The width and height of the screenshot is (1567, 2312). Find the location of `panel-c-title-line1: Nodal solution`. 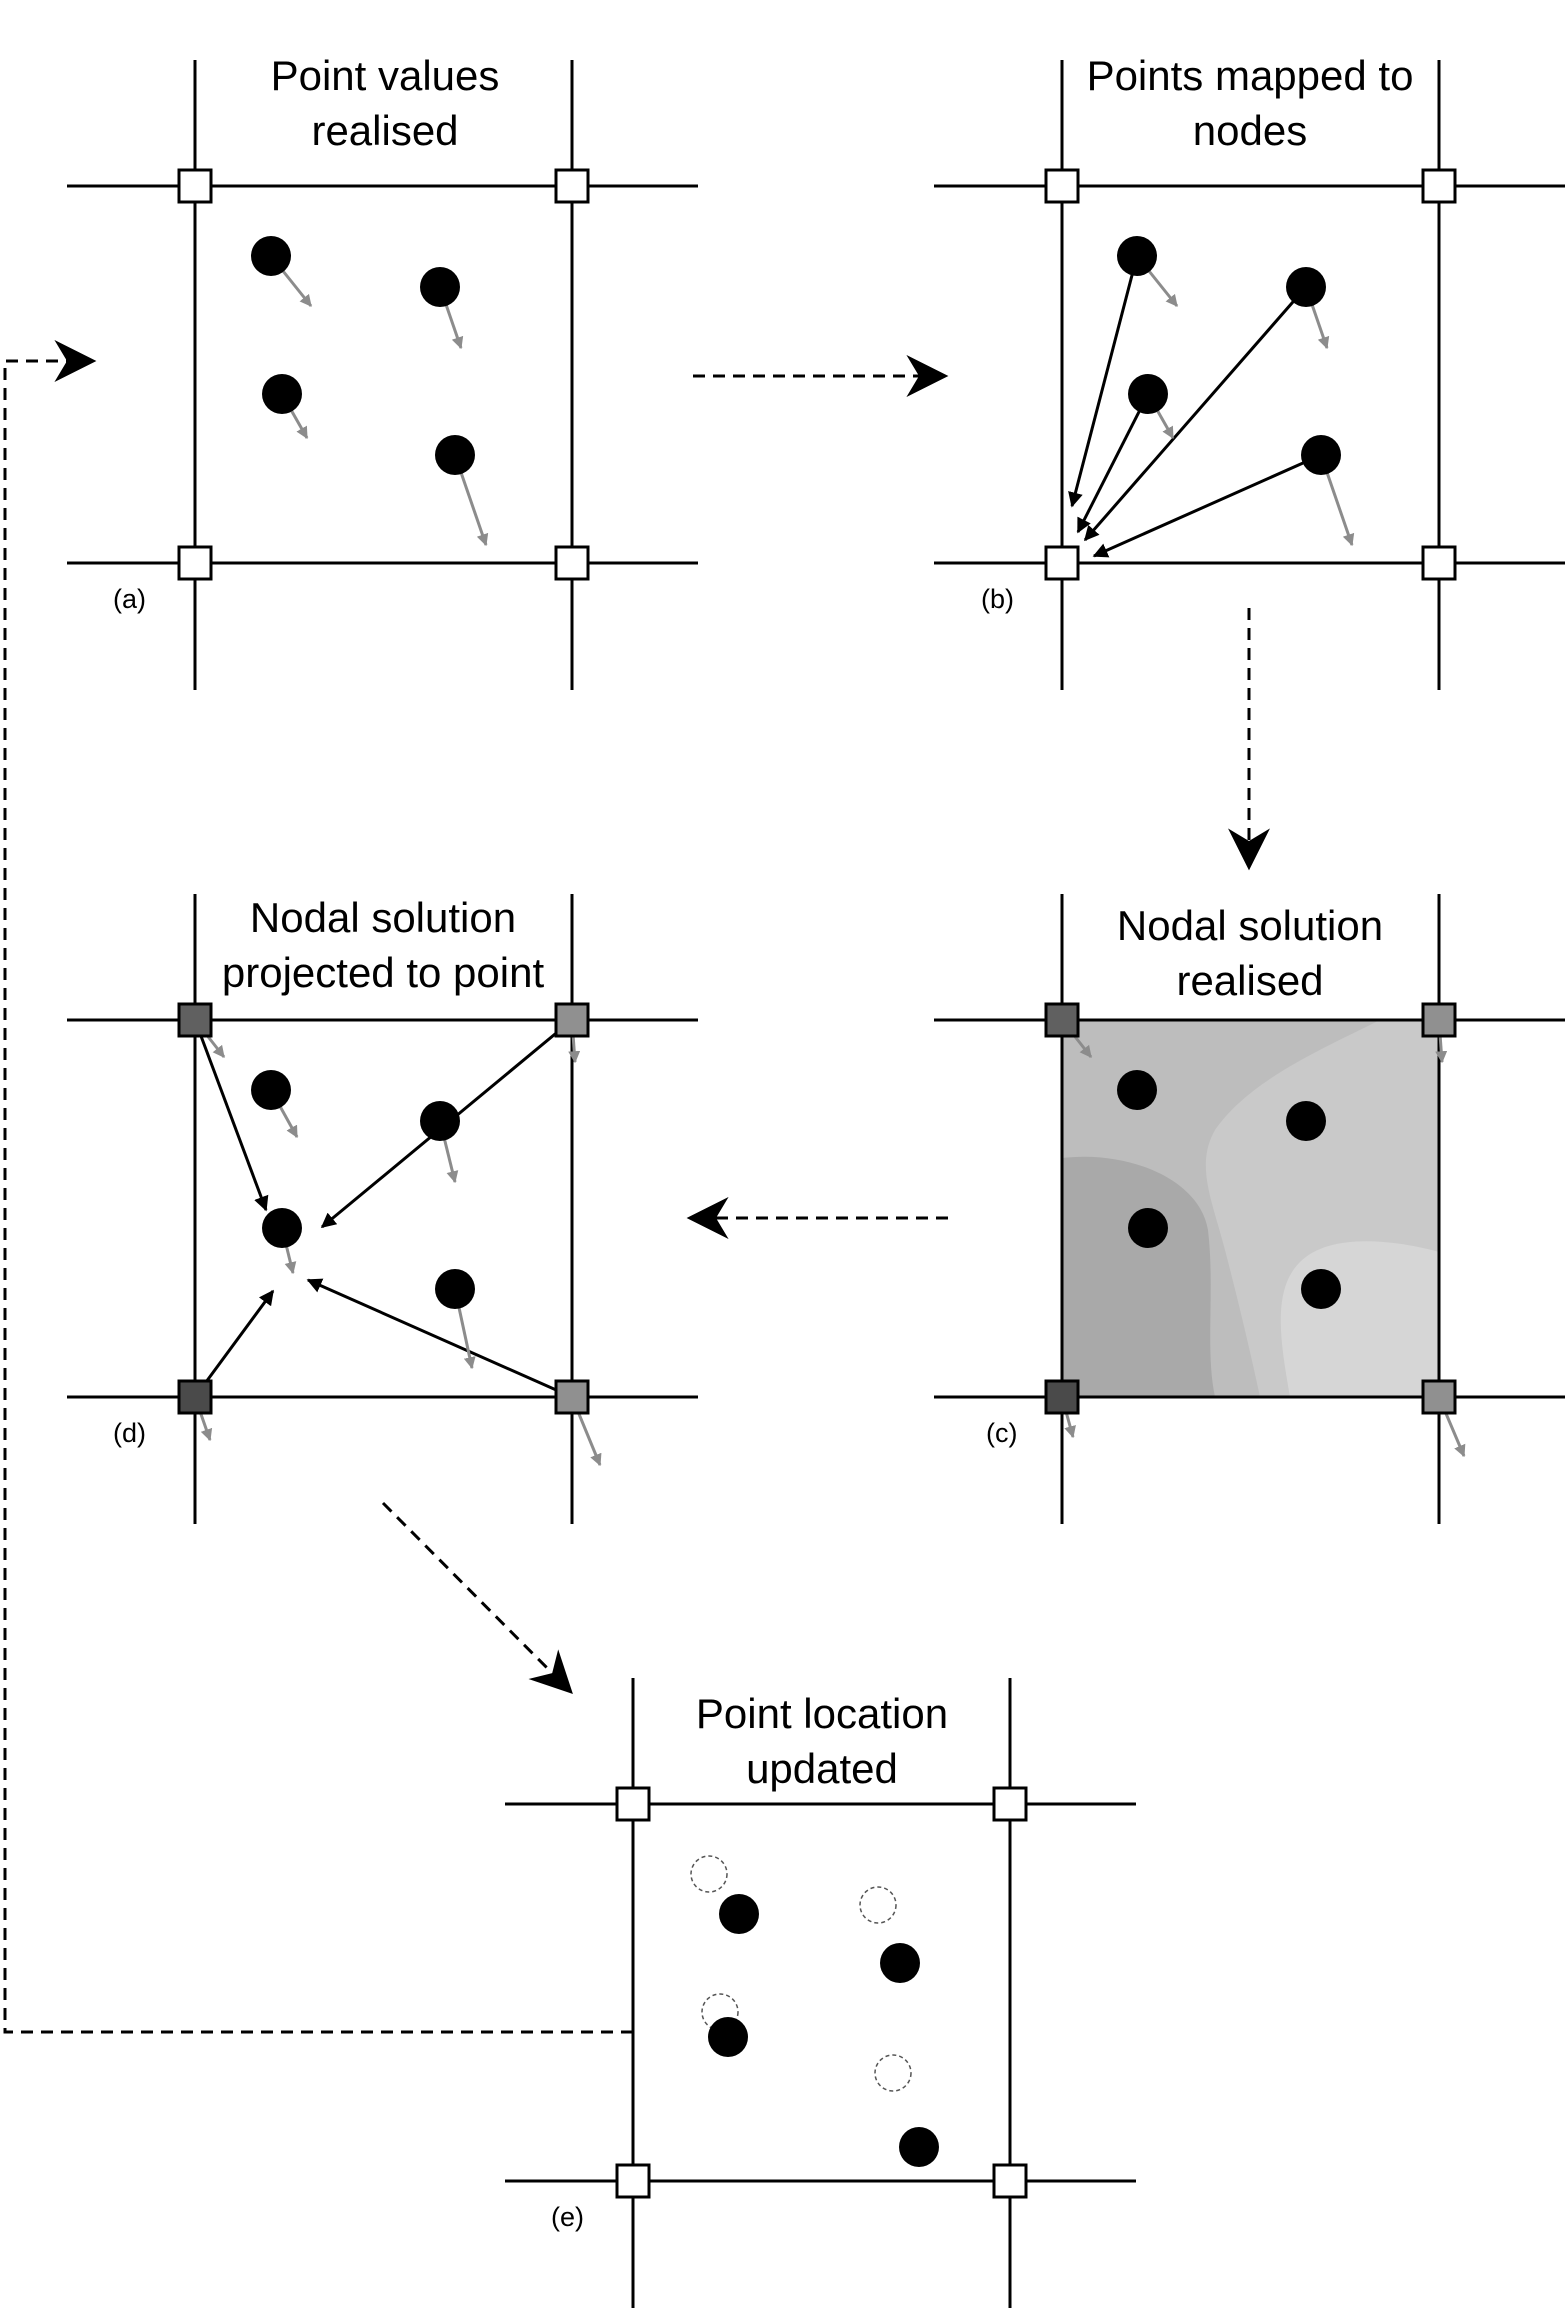

panel-c-title-line1: Nodal solution is located at coordinates (1250, 925).